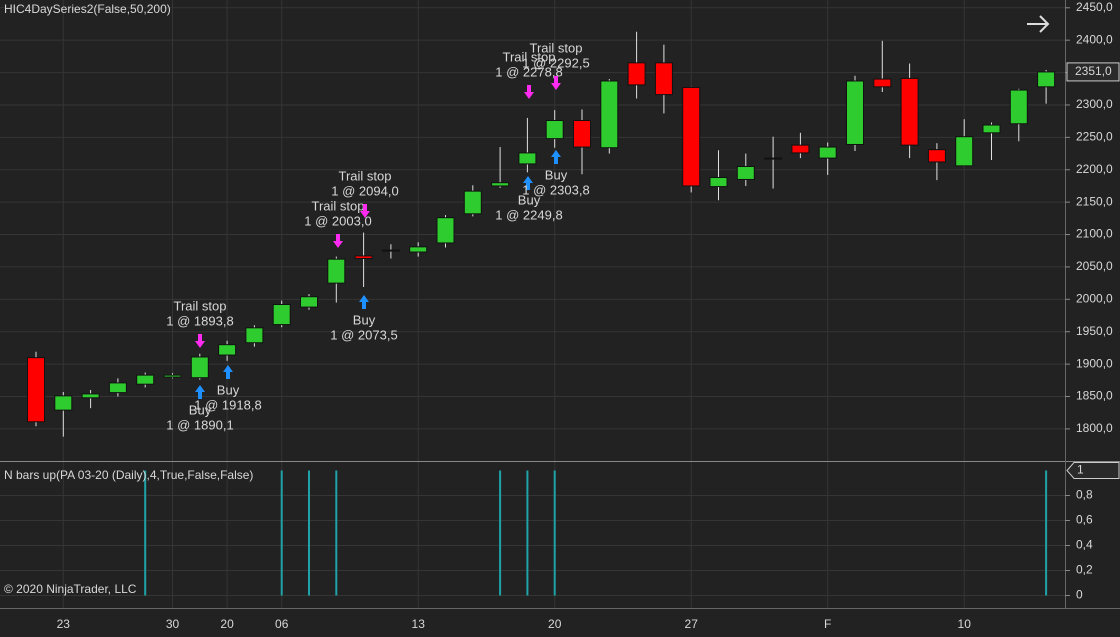 Image resolution: width=1120 pixels, height=637 pixels. What do you see at coordinates (1080, 470) in the screenshot?
I see `last-value-label: 1` at bounding box center [1080, 470].